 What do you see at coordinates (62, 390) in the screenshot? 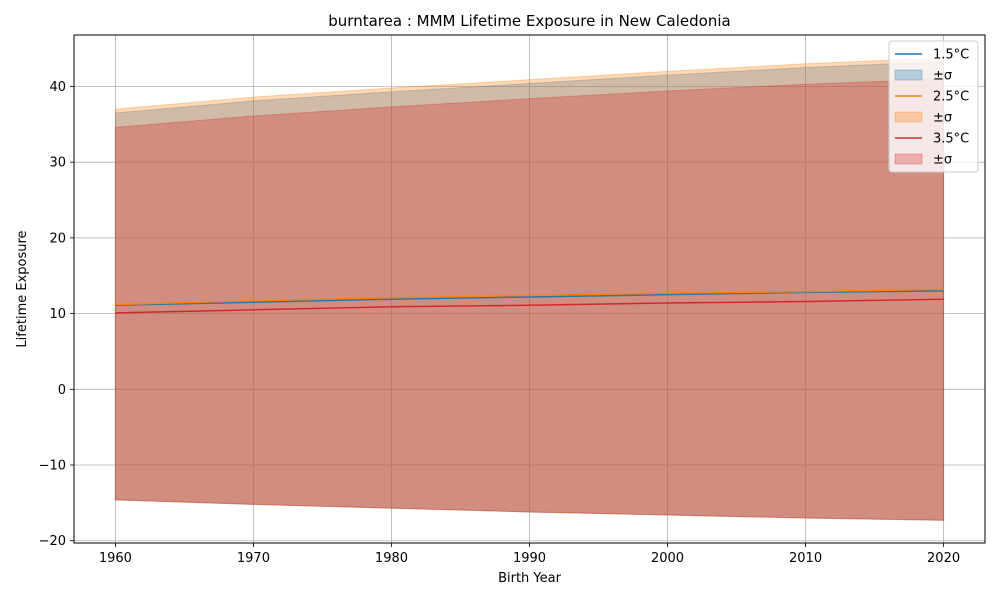
I see `y-tick-label: 0` at bounding box center [62, 390].